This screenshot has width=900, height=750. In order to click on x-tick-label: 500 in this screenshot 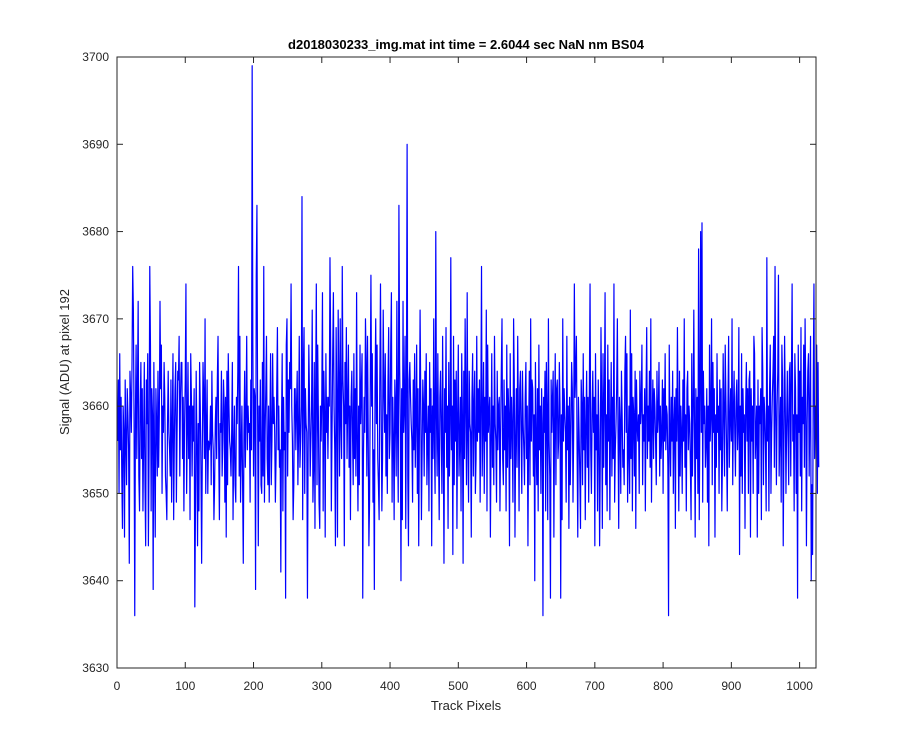, I will do `click(458, 686)`.